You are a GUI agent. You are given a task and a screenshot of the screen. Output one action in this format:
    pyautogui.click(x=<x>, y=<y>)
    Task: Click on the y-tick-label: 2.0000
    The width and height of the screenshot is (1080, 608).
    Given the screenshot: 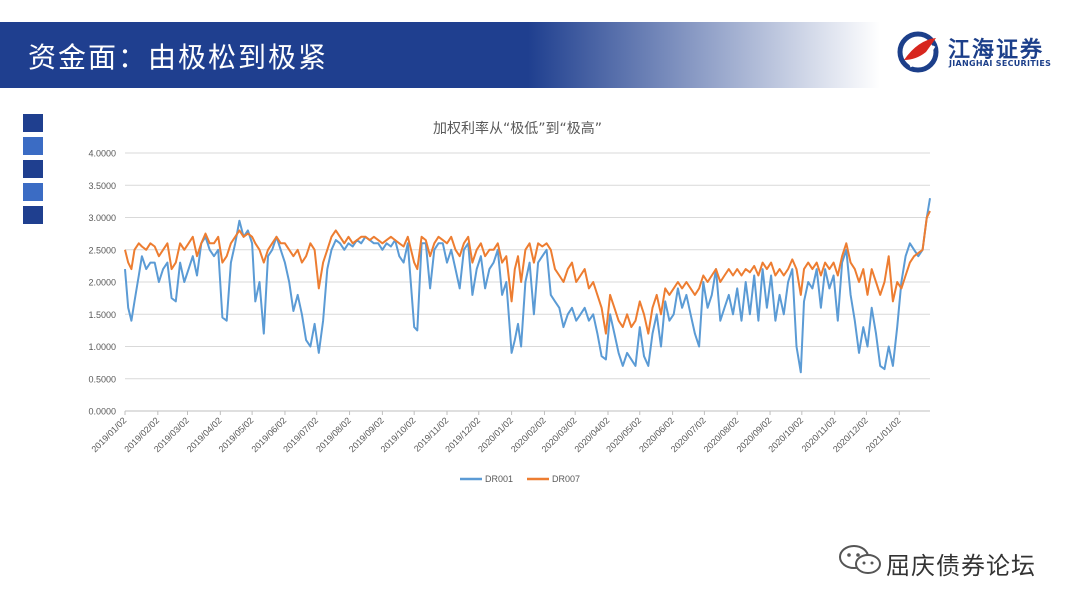 What is the action you would take?
    pyautogui.click(x=102, y=283)
    